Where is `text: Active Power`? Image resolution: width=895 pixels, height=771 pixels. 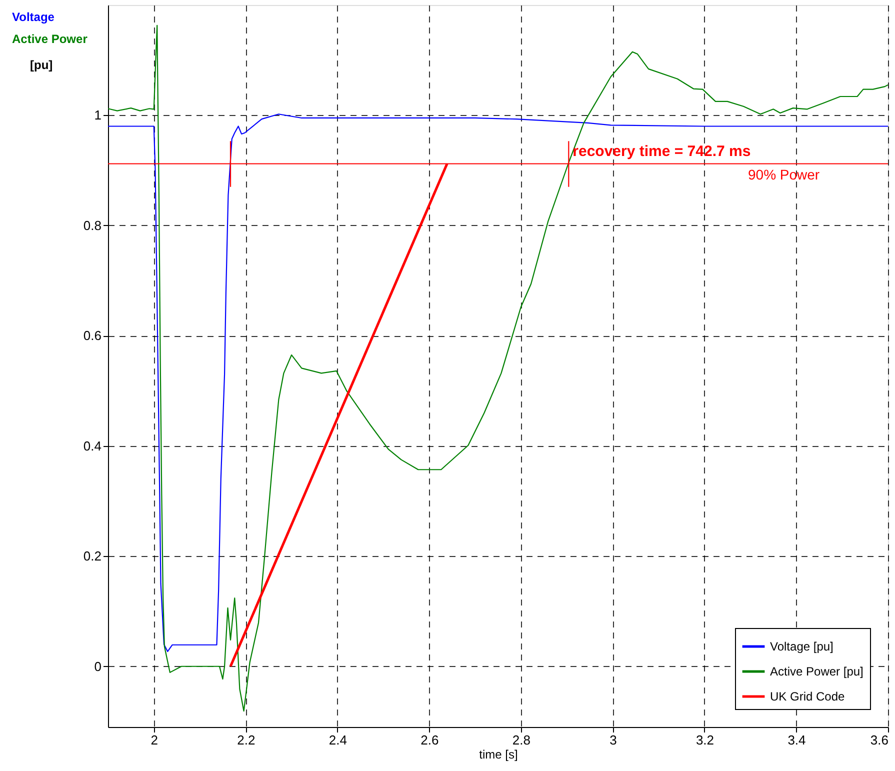 text: Active Power is located at coordinates (50, 39).